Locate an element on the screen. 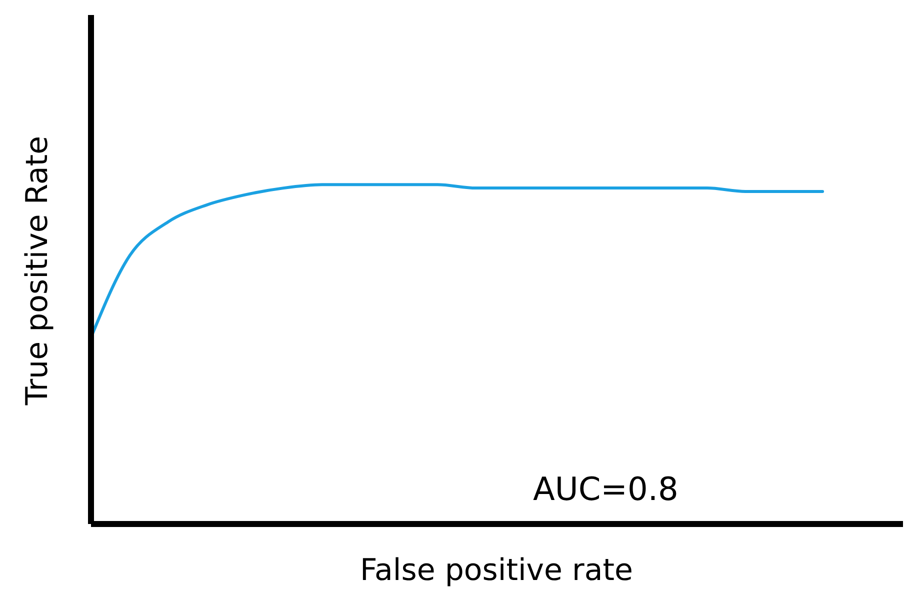 Image resolution: width=911 pixels, height=594 pixels. x-axis-title: False positive rate is located at coordinates (496, 570).